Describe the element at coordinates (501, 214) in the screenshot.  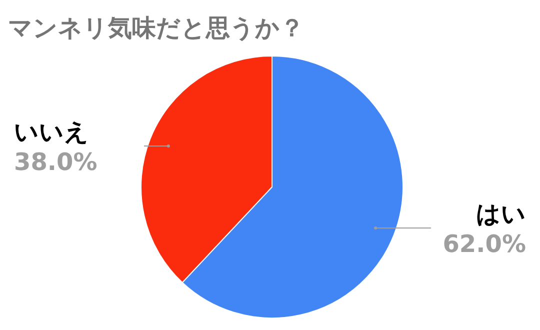
I see `slice-label: はい` at that location.